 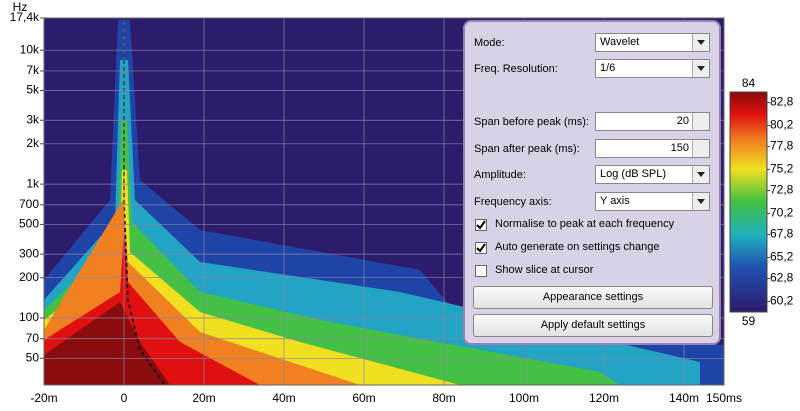 What do you see at coordinates (782, 169) in the screenshot?
I see `color-bar-label: 75,2` at bounding box center [782, 169].